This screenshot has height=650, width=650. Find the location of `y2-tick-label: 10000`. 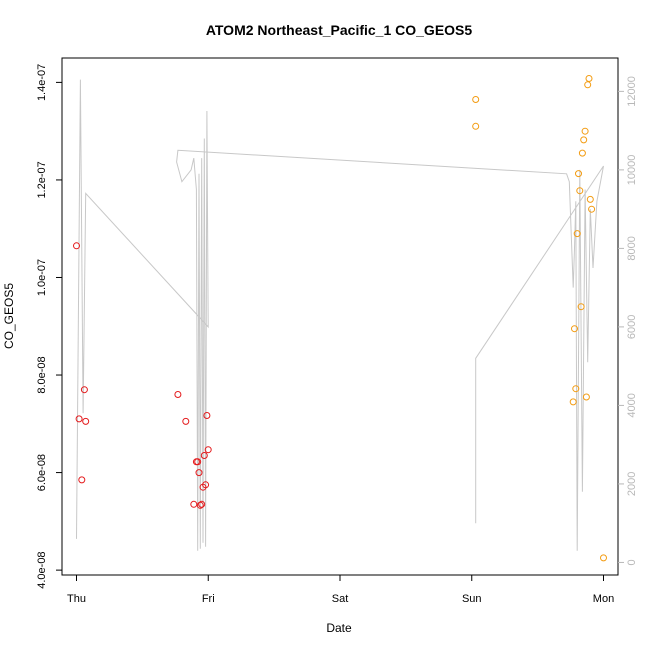

y2-tick-label: 10000 is located at coordinates (632, 170).